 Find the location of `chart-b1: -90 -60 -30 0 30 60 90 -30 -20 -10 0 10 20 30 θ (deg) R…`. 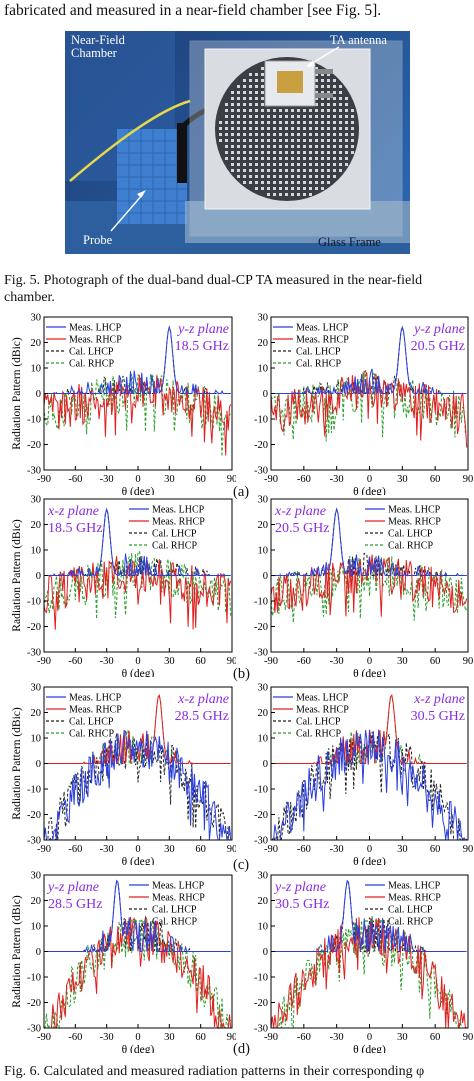

chart-b1: -90 -60 -30 0 30 60 90 -30 -20 -10 0 10 20 30 θ (deg) R… is located at coordinates (123, 586).